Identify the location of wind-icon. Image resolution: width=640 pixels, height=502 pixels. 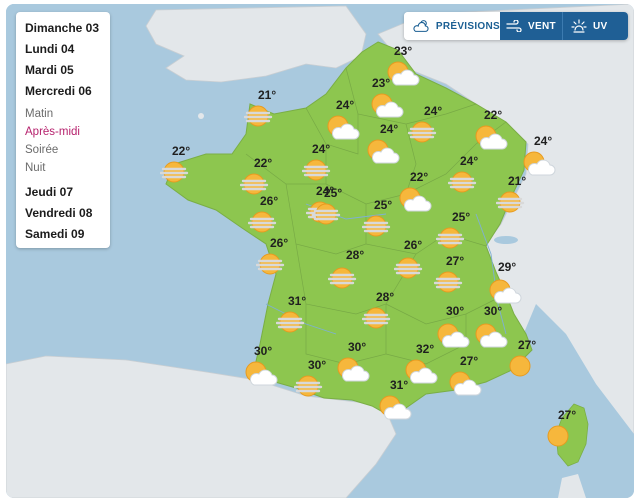
(514, 26).